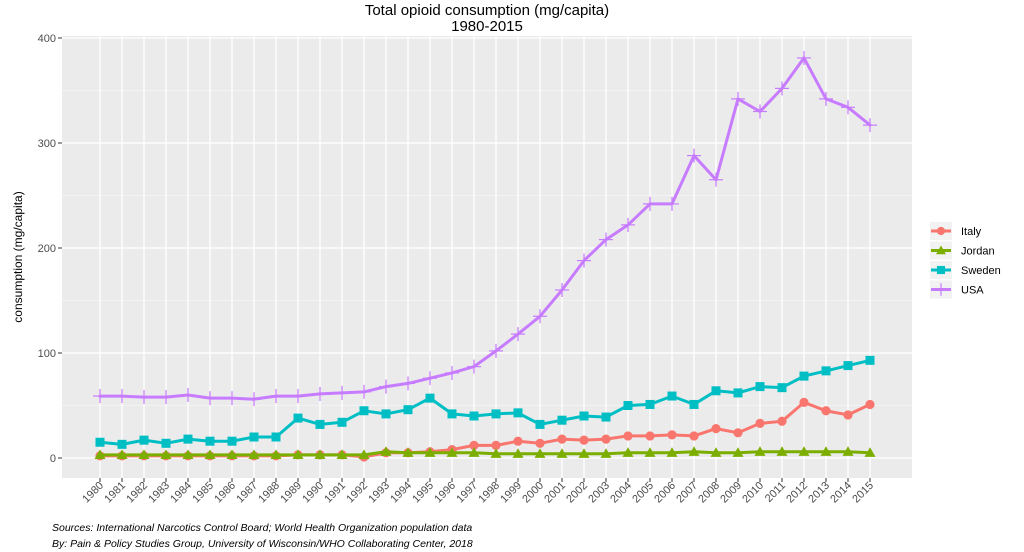 Image resolution: width=1024 pixels, height=552 pixels. I want to click on x-tick-label: 1995, so click(423, 493).